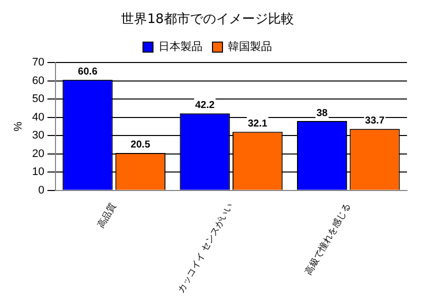  Describe the element at coordinates (38, 117) in the screenshot. I see `y-tick-label: 40` at that location.